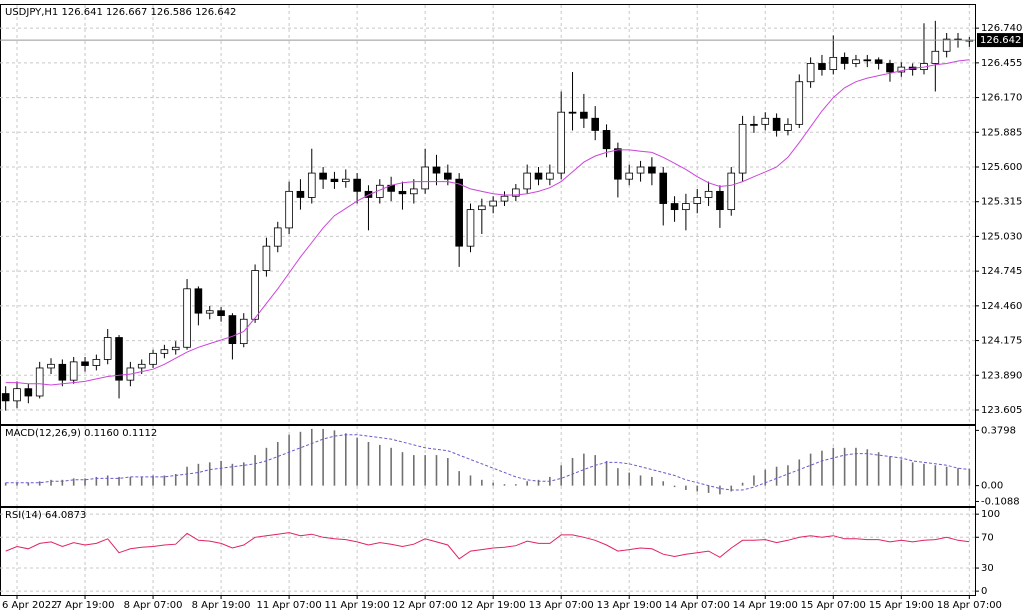  Describe the element at coordinates (629, 605) in the screenshot. I see `x-tick-label: 13 Apr 19:00` at that location.